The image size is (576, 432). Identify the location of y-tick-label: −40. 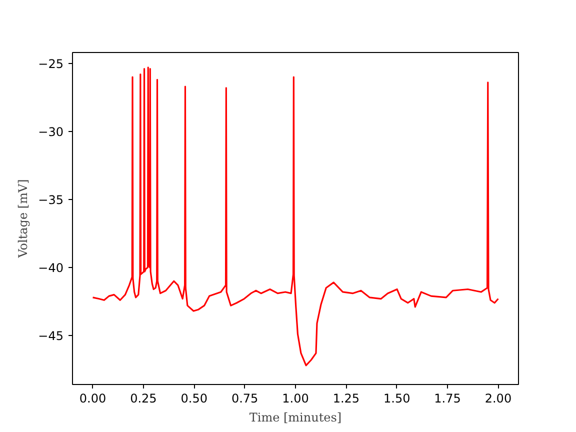
(51, 267).